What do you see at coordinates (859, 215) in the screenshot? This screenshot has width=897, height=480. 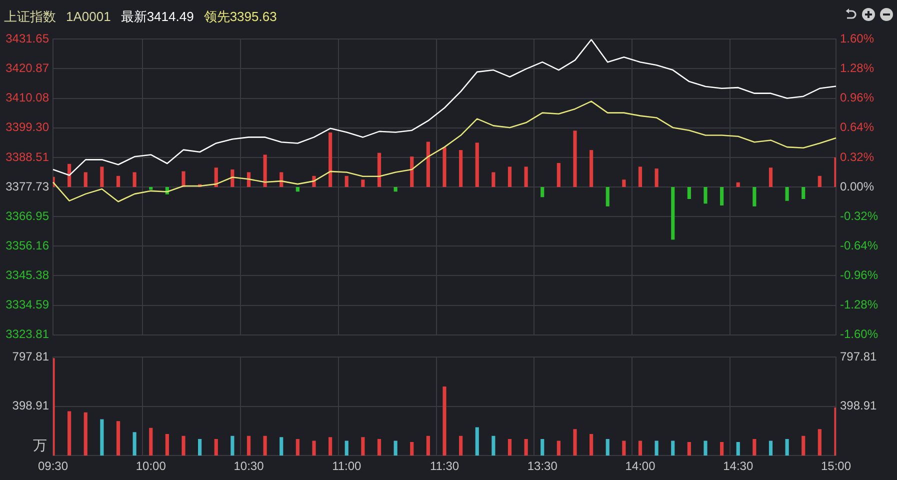 I see `y2-tick-label: -0.32%` at bounding box center [859, 215].